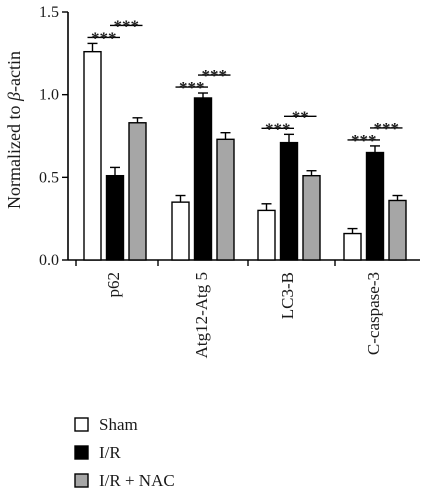 This screenshot has height=500, width=423. What do you see at coordinates (137, 480) in the screenshot?
I see `legend-label: I/R + NAC` at bounding box center [137, 480].